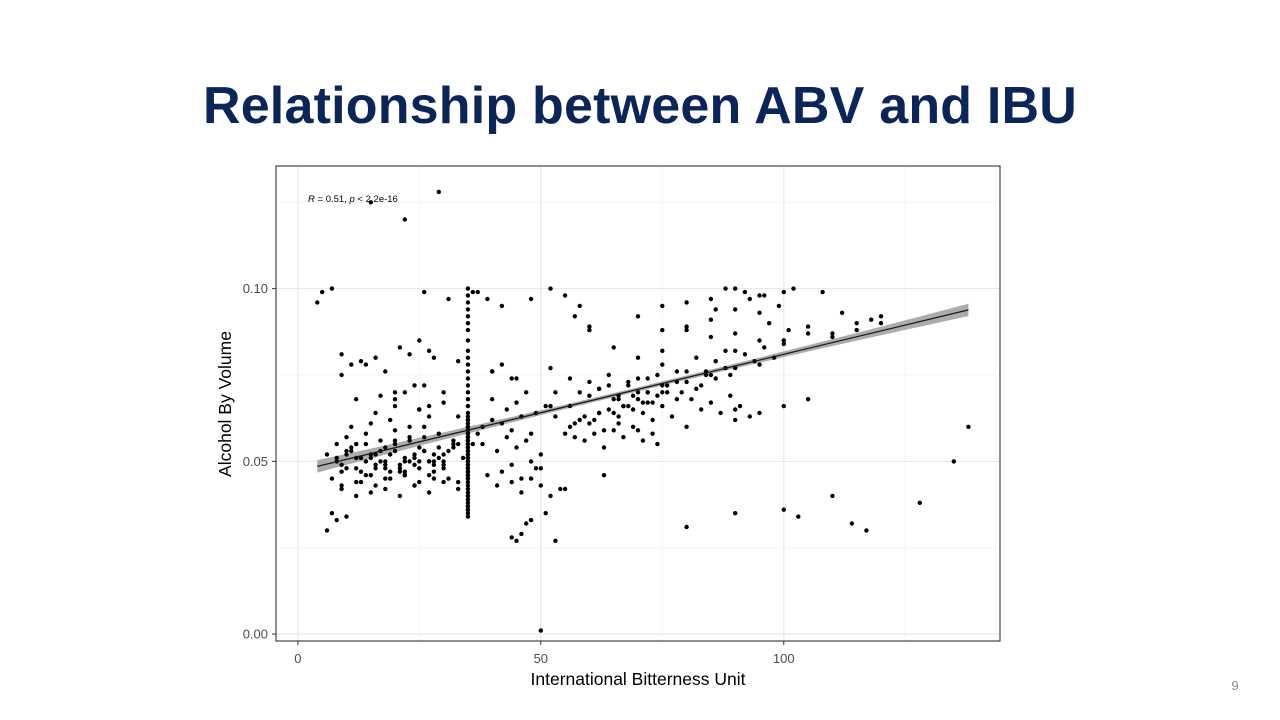 Image resolution: width=1280 pixels, height=720 pixels. Describe the element at coordinates (225, 404) in the screenshot. I see `y-axis-label: Alcohol By Volume` at that location.